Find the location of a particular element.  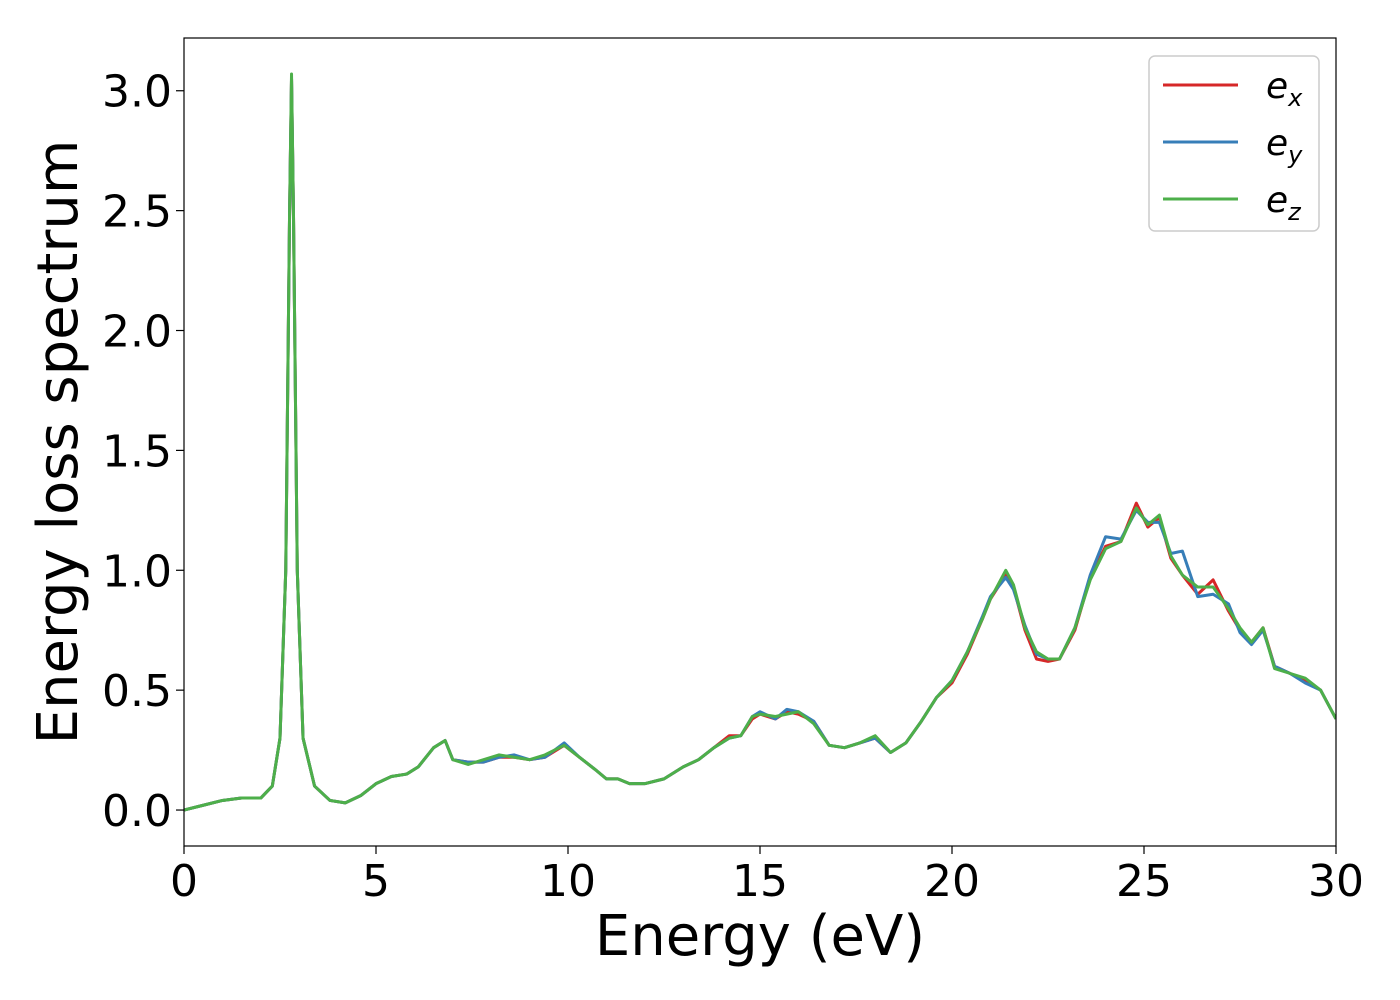

x-tick-label: 5 is located at coordinates (376, 881).